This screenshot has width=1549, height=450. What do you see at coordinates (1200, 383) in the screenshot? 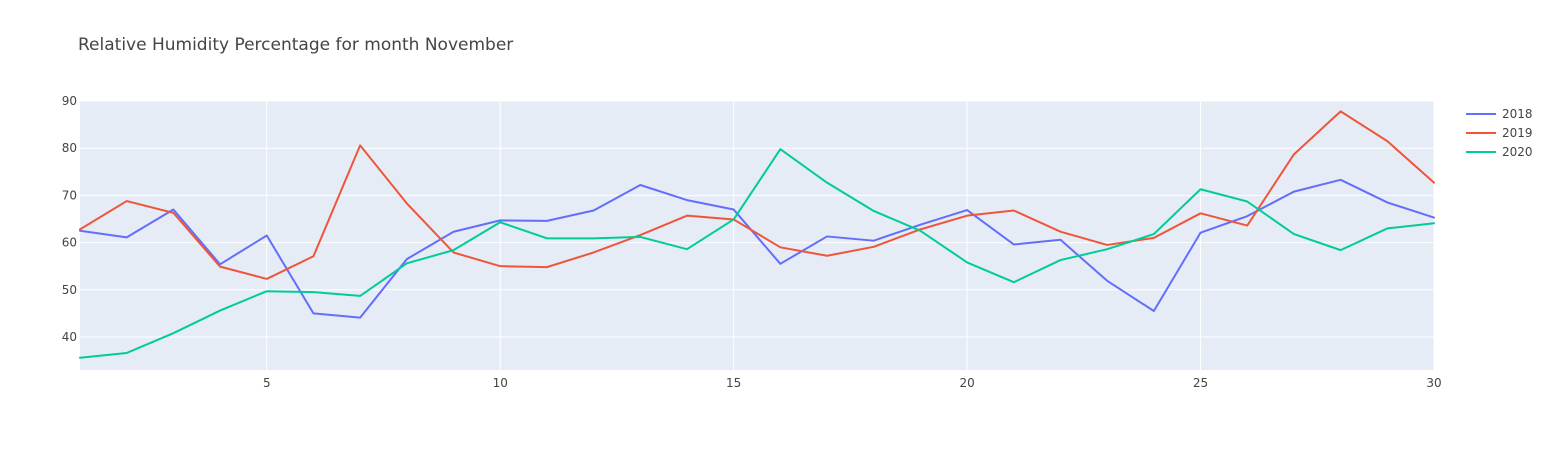
I see `x-tick-label: 25` at bounding box center [1200, 383].